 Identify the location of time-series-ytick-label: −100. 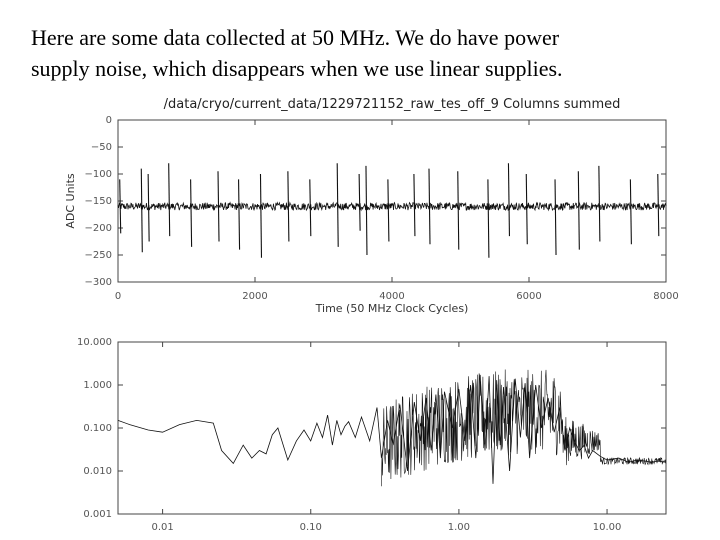
(98, 174).